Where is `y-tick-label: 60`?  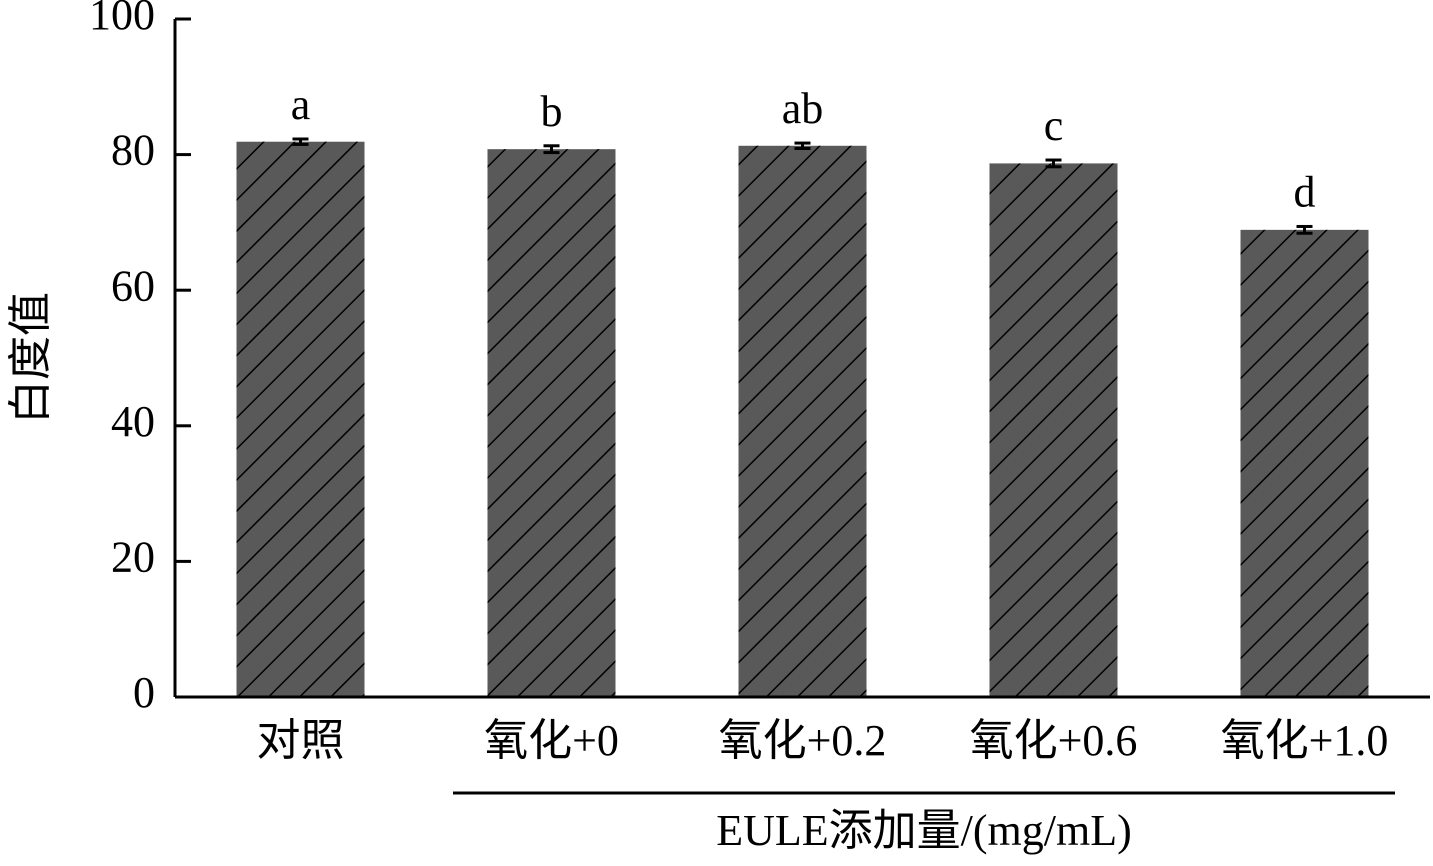
y-tick-label: 60 is located at coordinates (133, 285).